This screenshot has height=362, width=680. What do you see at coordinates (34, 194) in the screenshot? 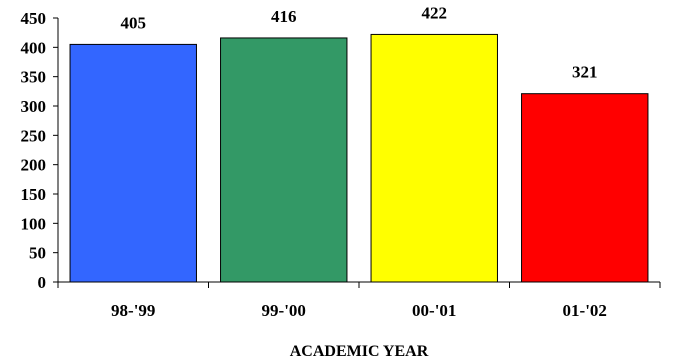
I see `y-tick-label: 150` at bounding box center [34, 194].